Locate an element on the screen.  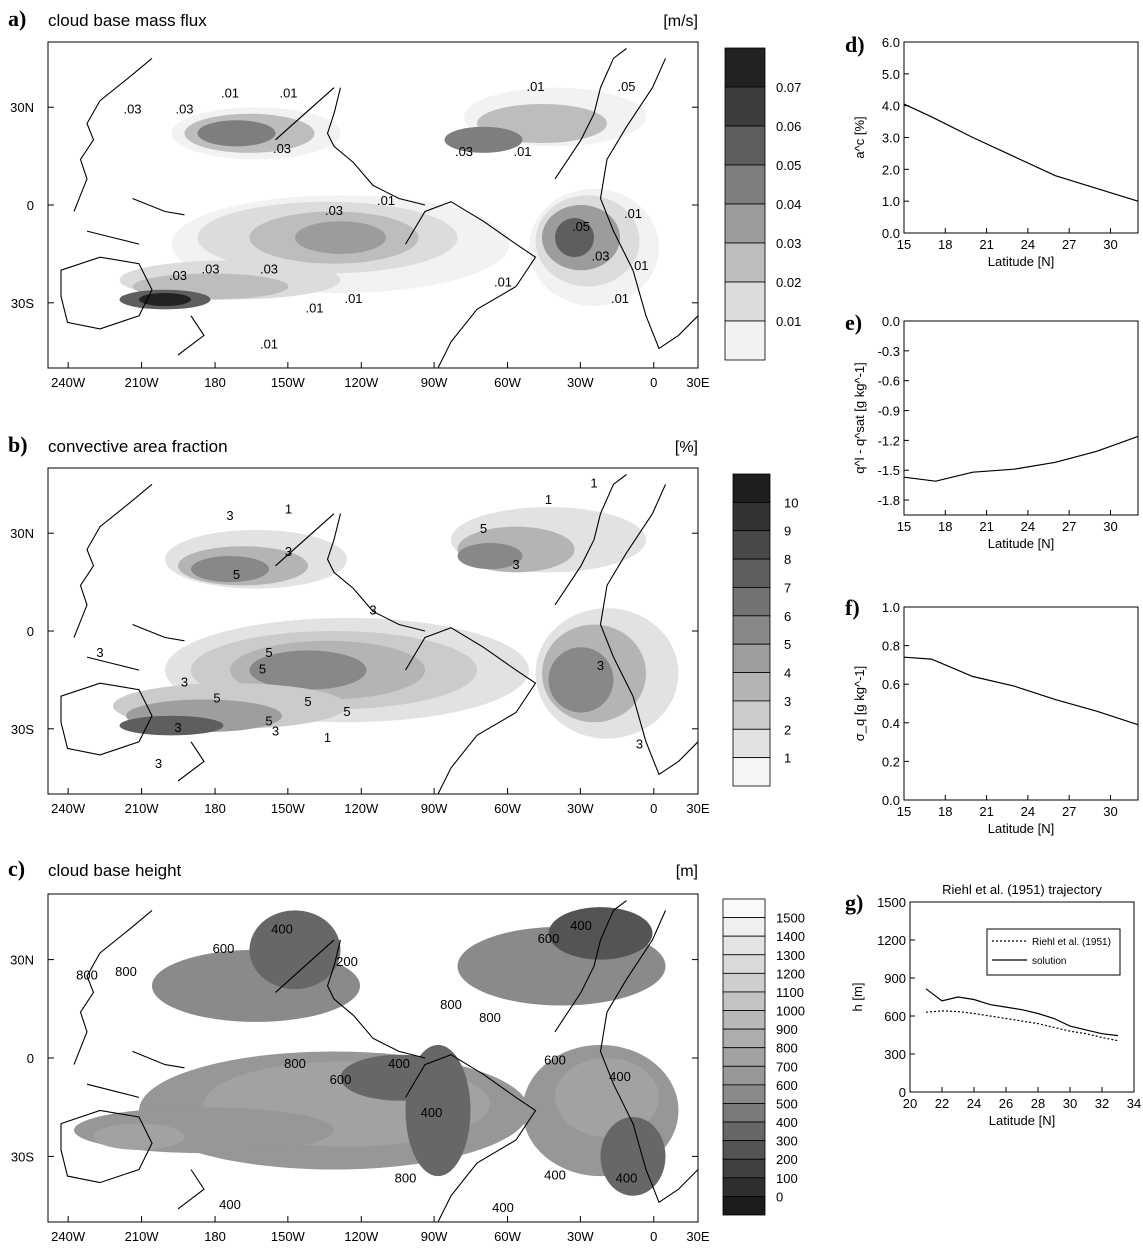
x-tick-label: 210W is located at coordinates (142, 808).